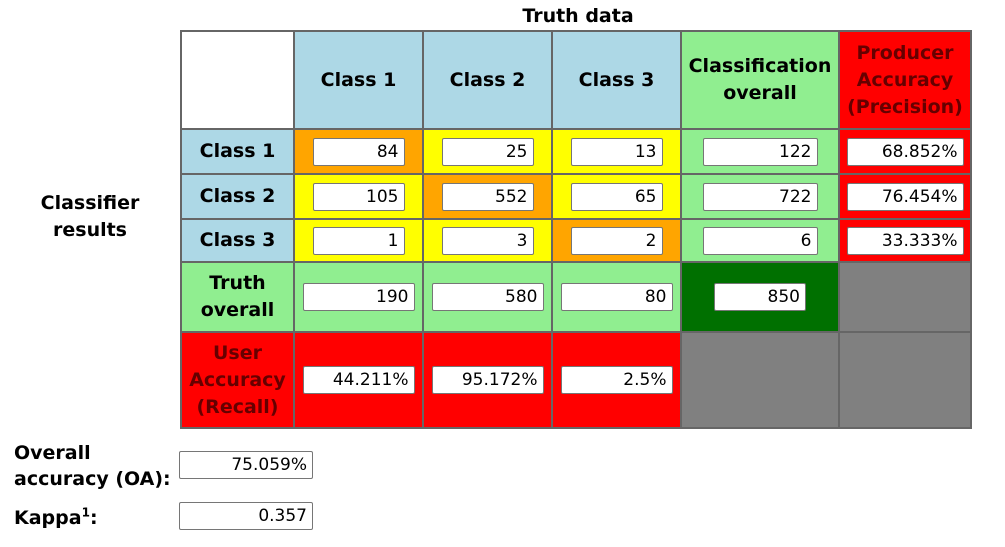 This screenshot has width=1005, height=547. Describe the element at coordinates (487, 196) in the screenshot. I see `cell-r2-c2-input` at that location.